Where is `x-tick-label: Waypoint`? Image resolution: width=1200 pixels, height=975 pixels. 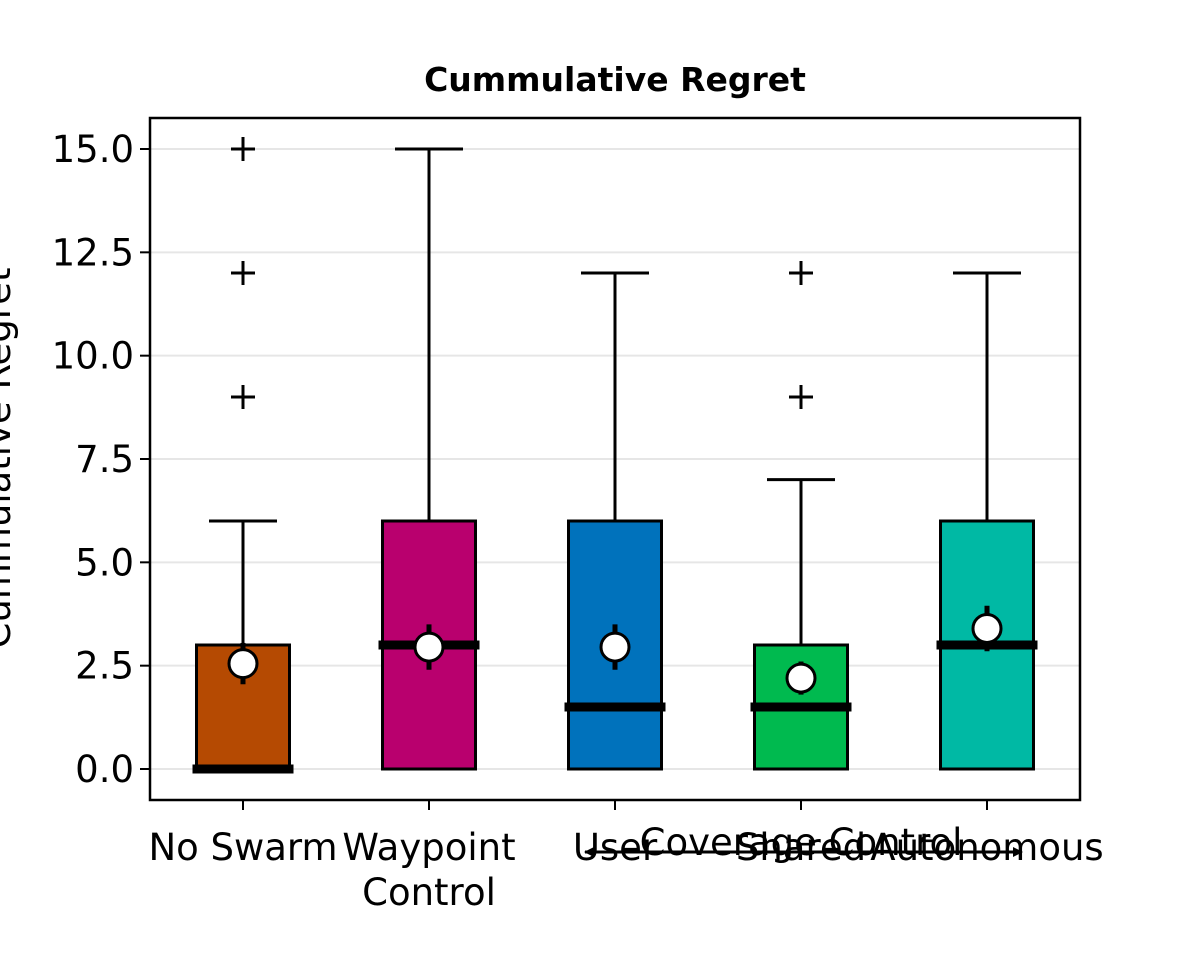 x-tick-label: Waypoint is located at coordinates (428, 847).